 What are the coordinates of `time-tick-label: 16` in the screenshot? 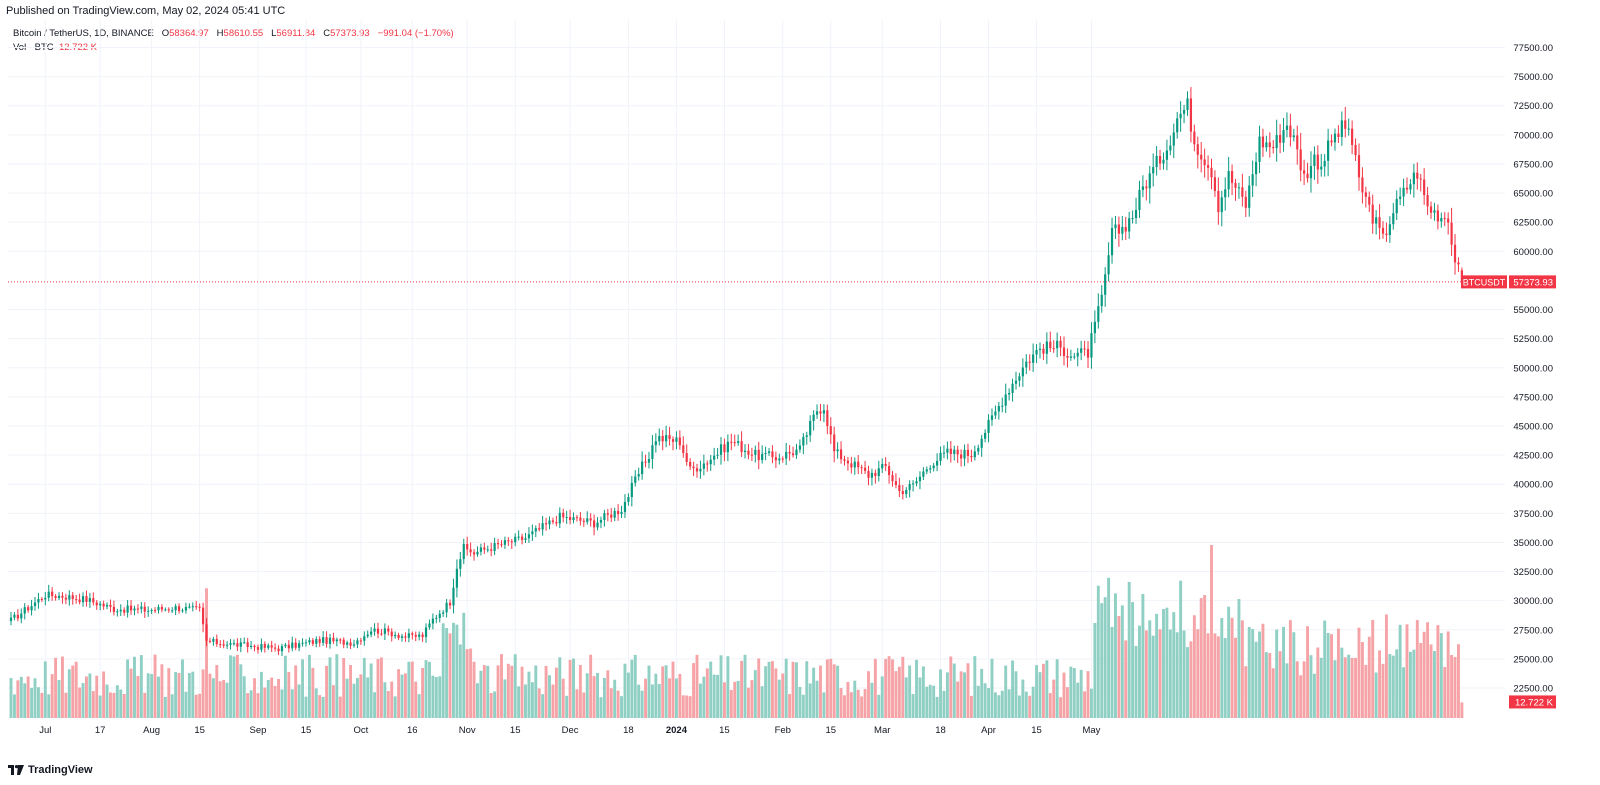 It's located at (412, 730).